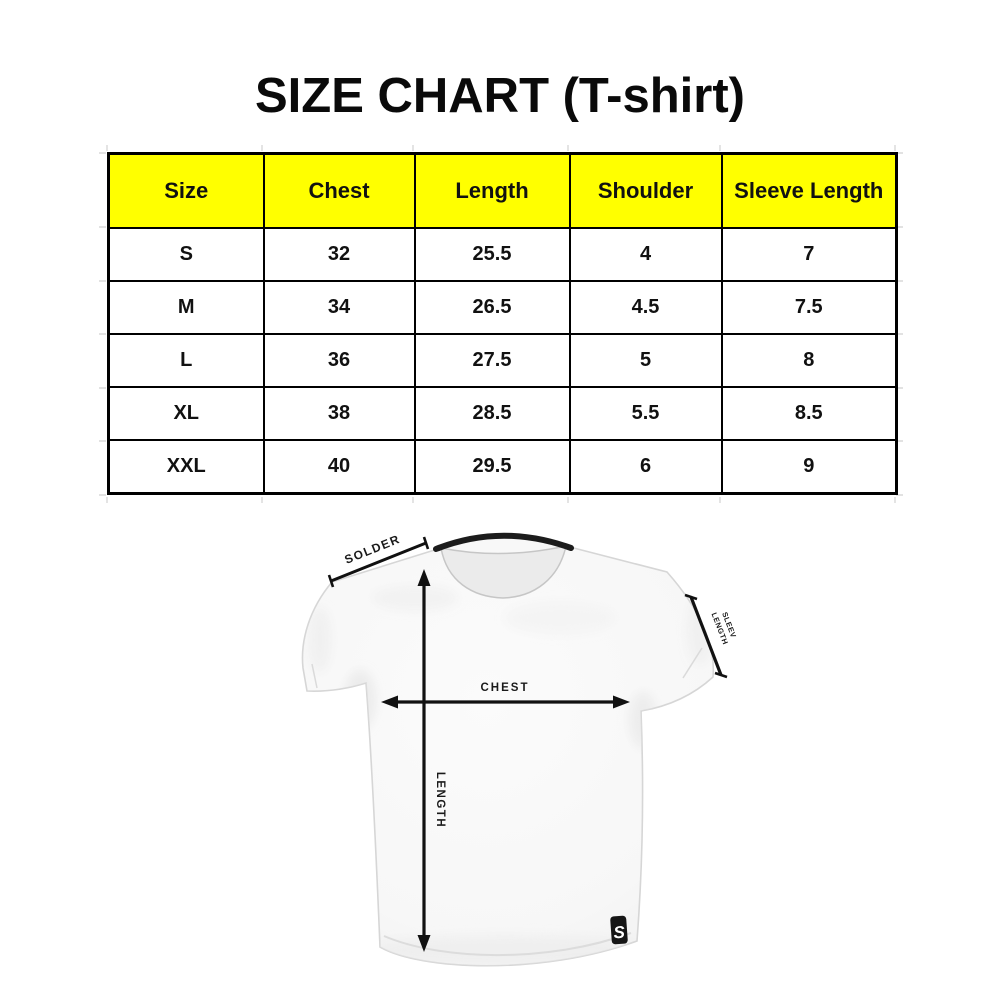 This screenshot has height=1000, width=1000. I want to click on length-arrow, so click(424, 760).